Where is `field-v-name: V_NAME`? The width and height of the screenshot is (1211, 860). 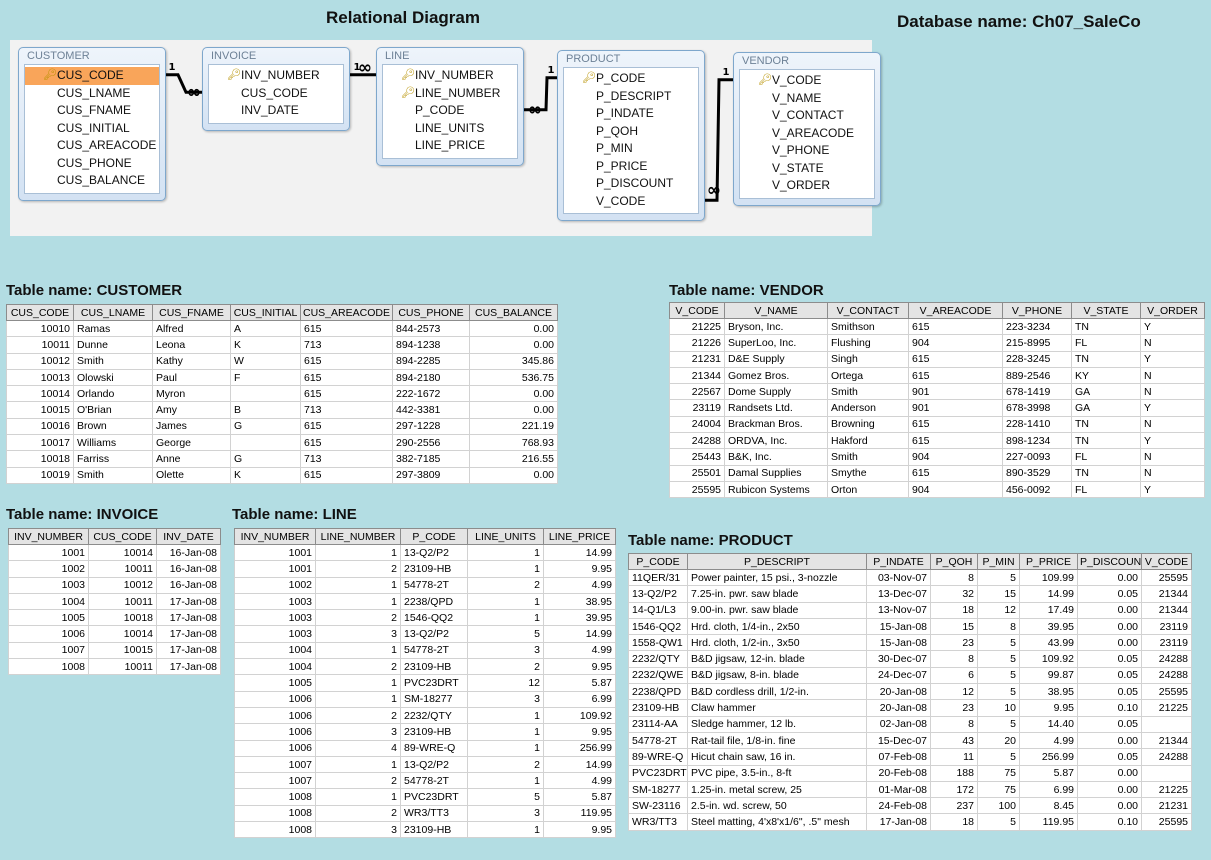 field-v-name: V_NAME is located at coordinates (807, 99).